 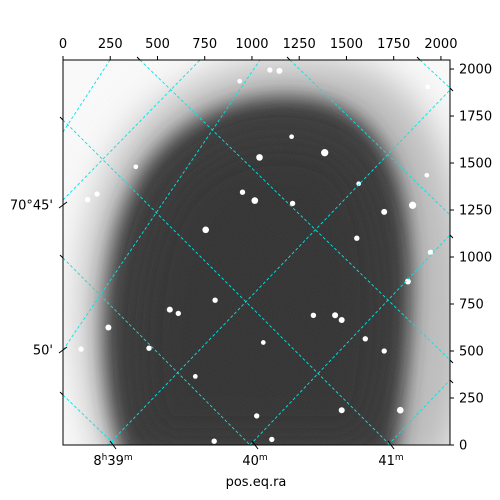 What do you see at coordinates (157, 44) in the screenshot?
I see `x-tick-label-2: 500` at bounding box center [157, 44].